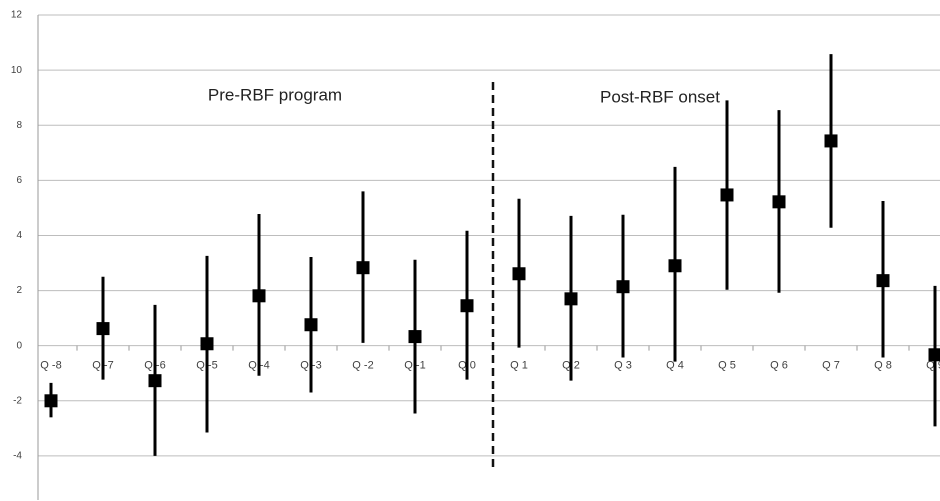 The height and width of the screenshot is (501, 940). What do you see at coordinates (727, 366) in the screenshot?
I see `x-tick-label: Q 5` at bounding box center [727, 366].